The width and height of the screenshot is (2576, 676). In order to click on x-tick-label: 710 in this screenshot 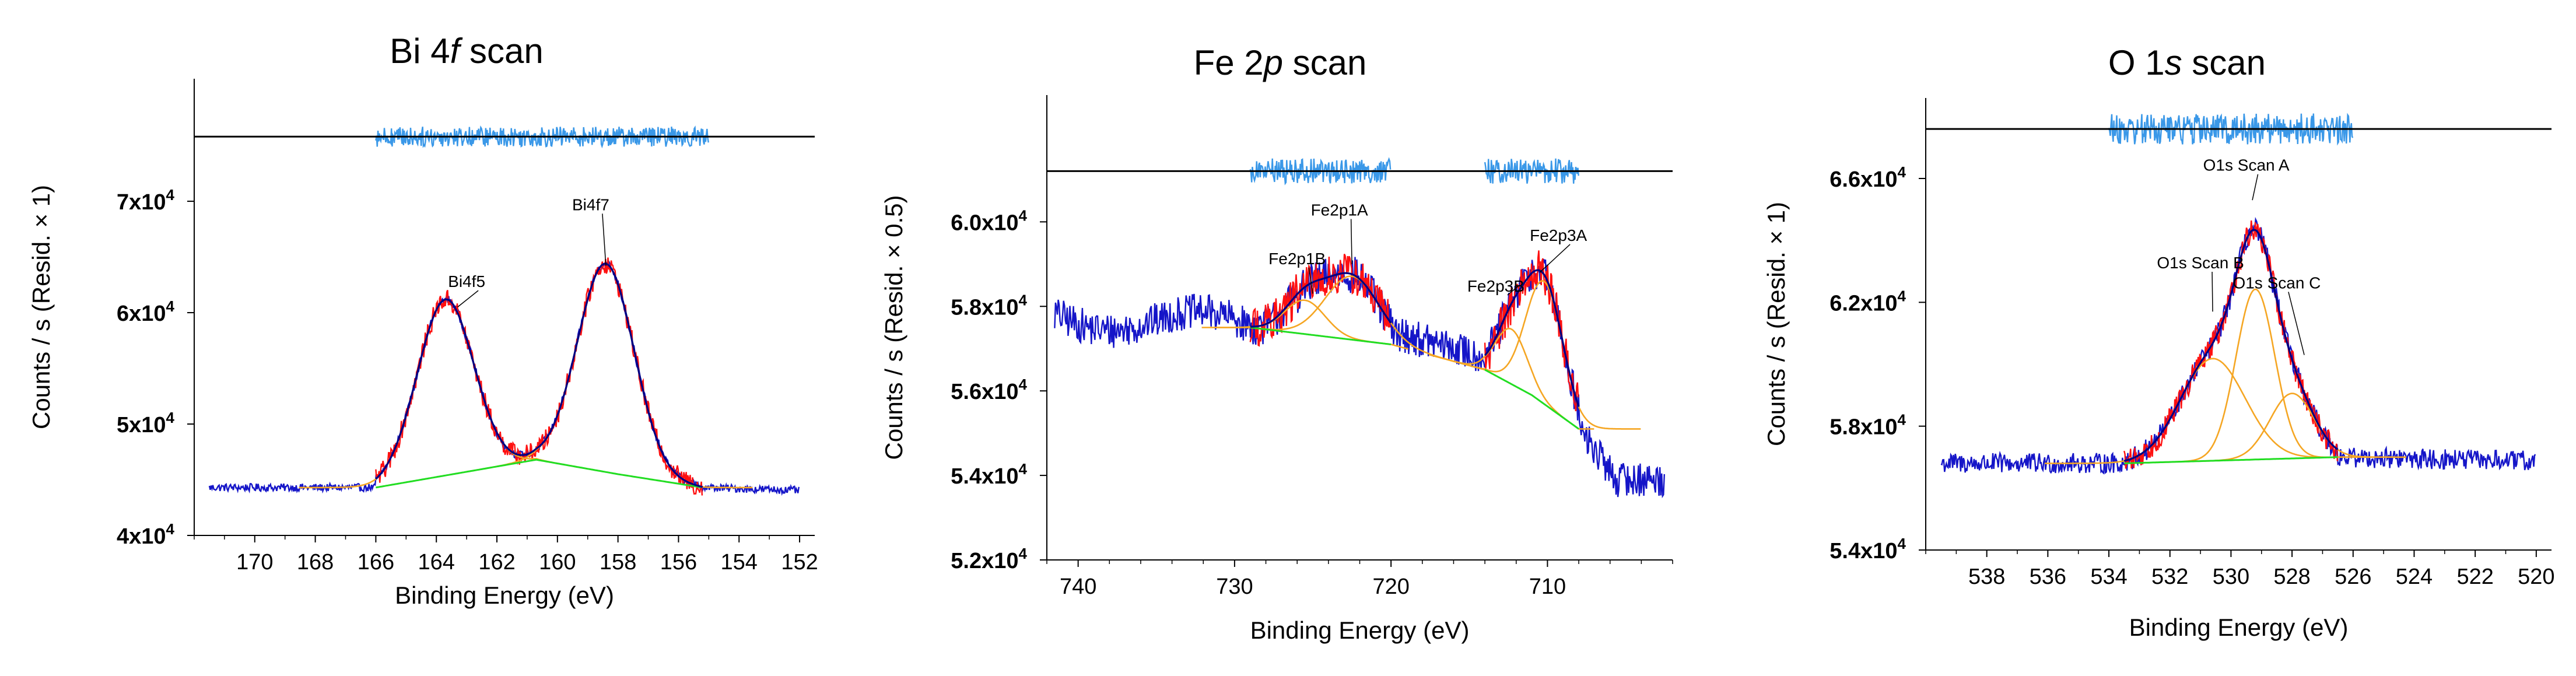, I will do `click(1547, 587)`.